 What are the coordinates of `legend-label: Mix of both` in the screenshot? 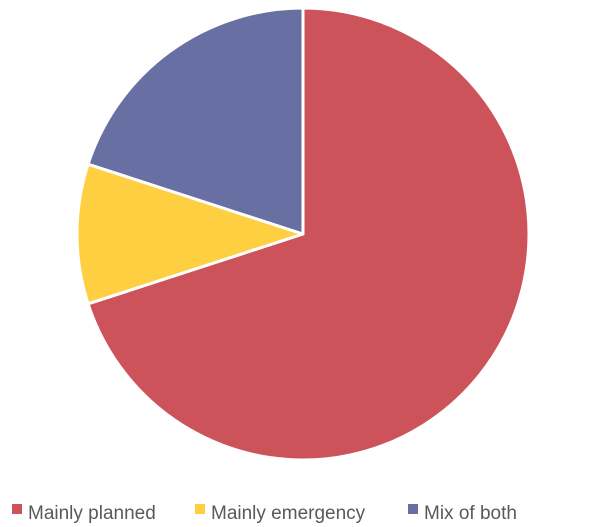 It's located at (470, 513).